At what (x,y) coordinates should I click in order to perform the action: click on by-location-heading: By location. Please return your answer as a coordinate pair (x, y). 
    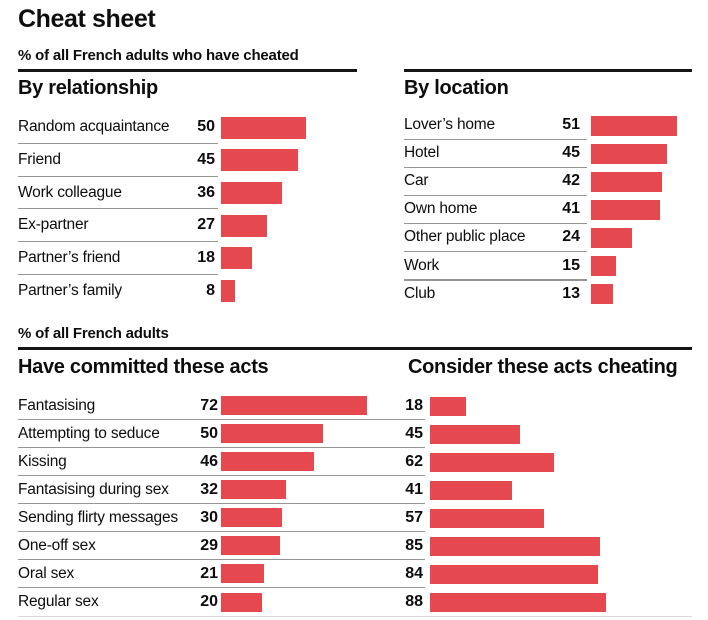
    Looking at the image, I should click on (456, 87).